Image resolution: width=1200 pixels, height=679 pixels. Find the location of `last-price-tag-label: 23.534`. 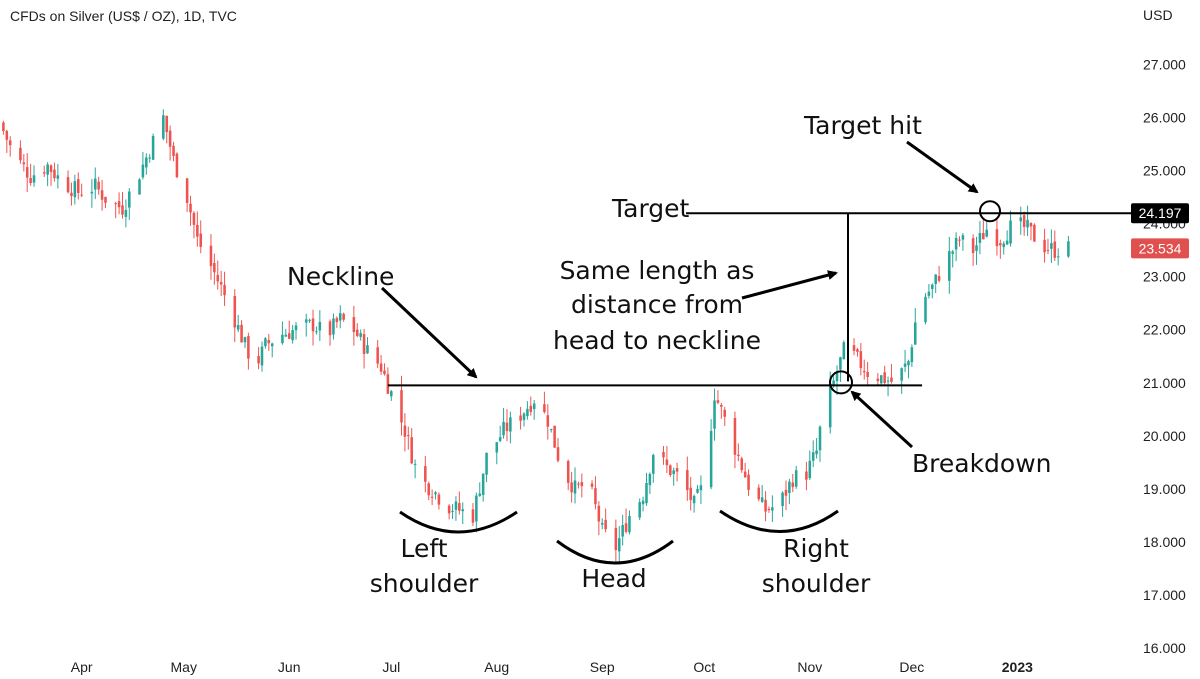

last-price-tag-label: 23.534 is located at coordinates (1160, 248).